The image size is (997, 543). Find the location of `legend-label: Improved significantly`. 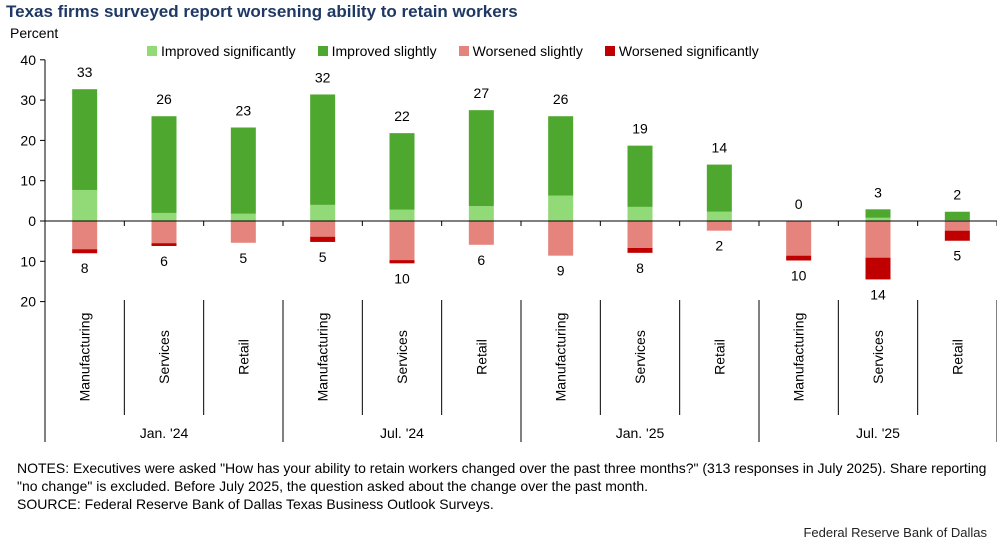

legend-label: Improved significantly is located at coordinates (228, 51).